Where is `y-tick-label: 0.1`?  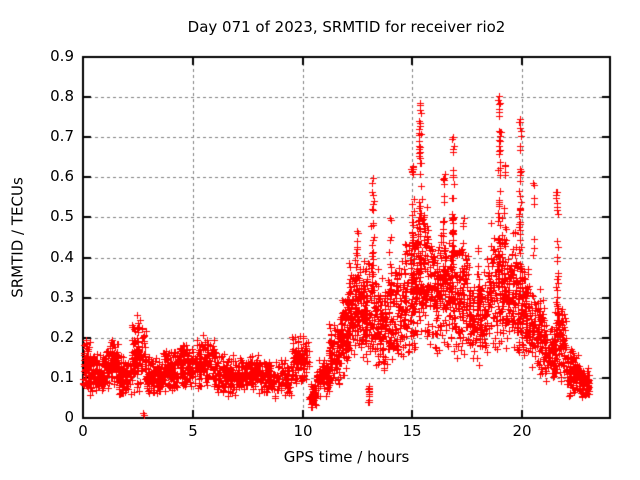
y-tick-label: 0.1 is located at coordinates (62, 377).